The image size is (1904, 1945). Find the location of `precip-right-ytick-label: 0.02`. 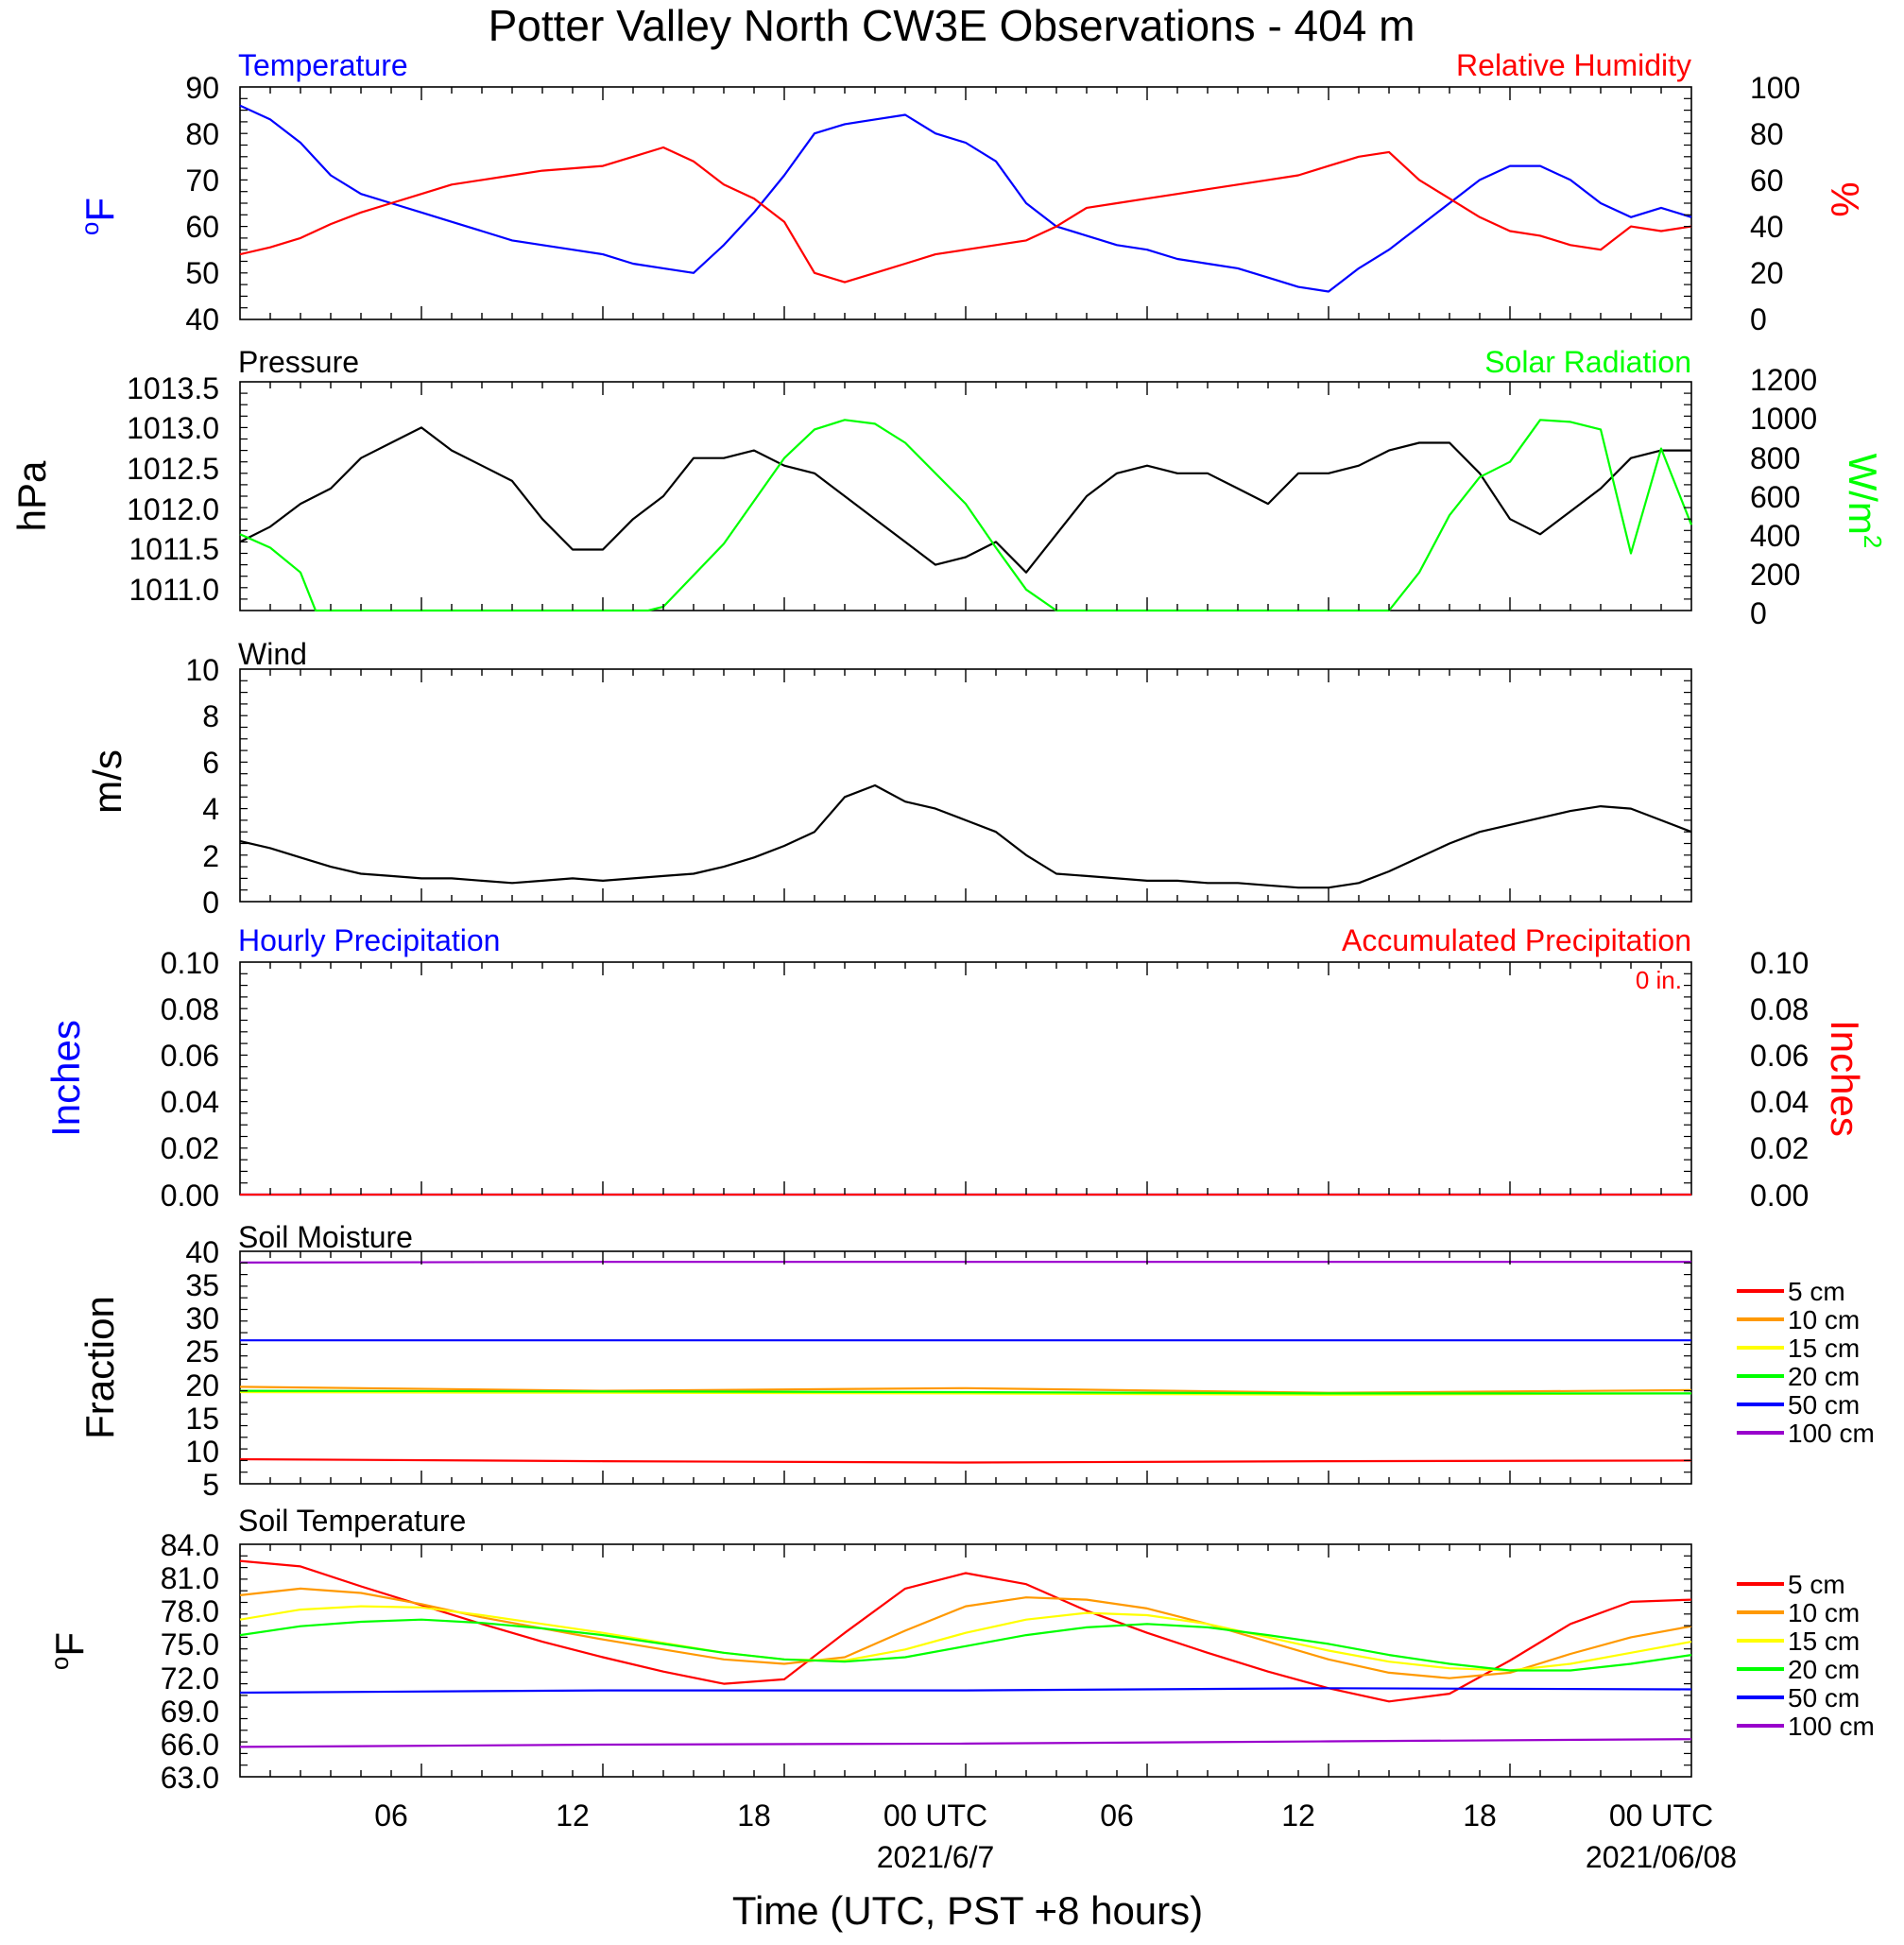

precip-right-ytick-label: 0.02 is located at coordinates (1779, 1148).